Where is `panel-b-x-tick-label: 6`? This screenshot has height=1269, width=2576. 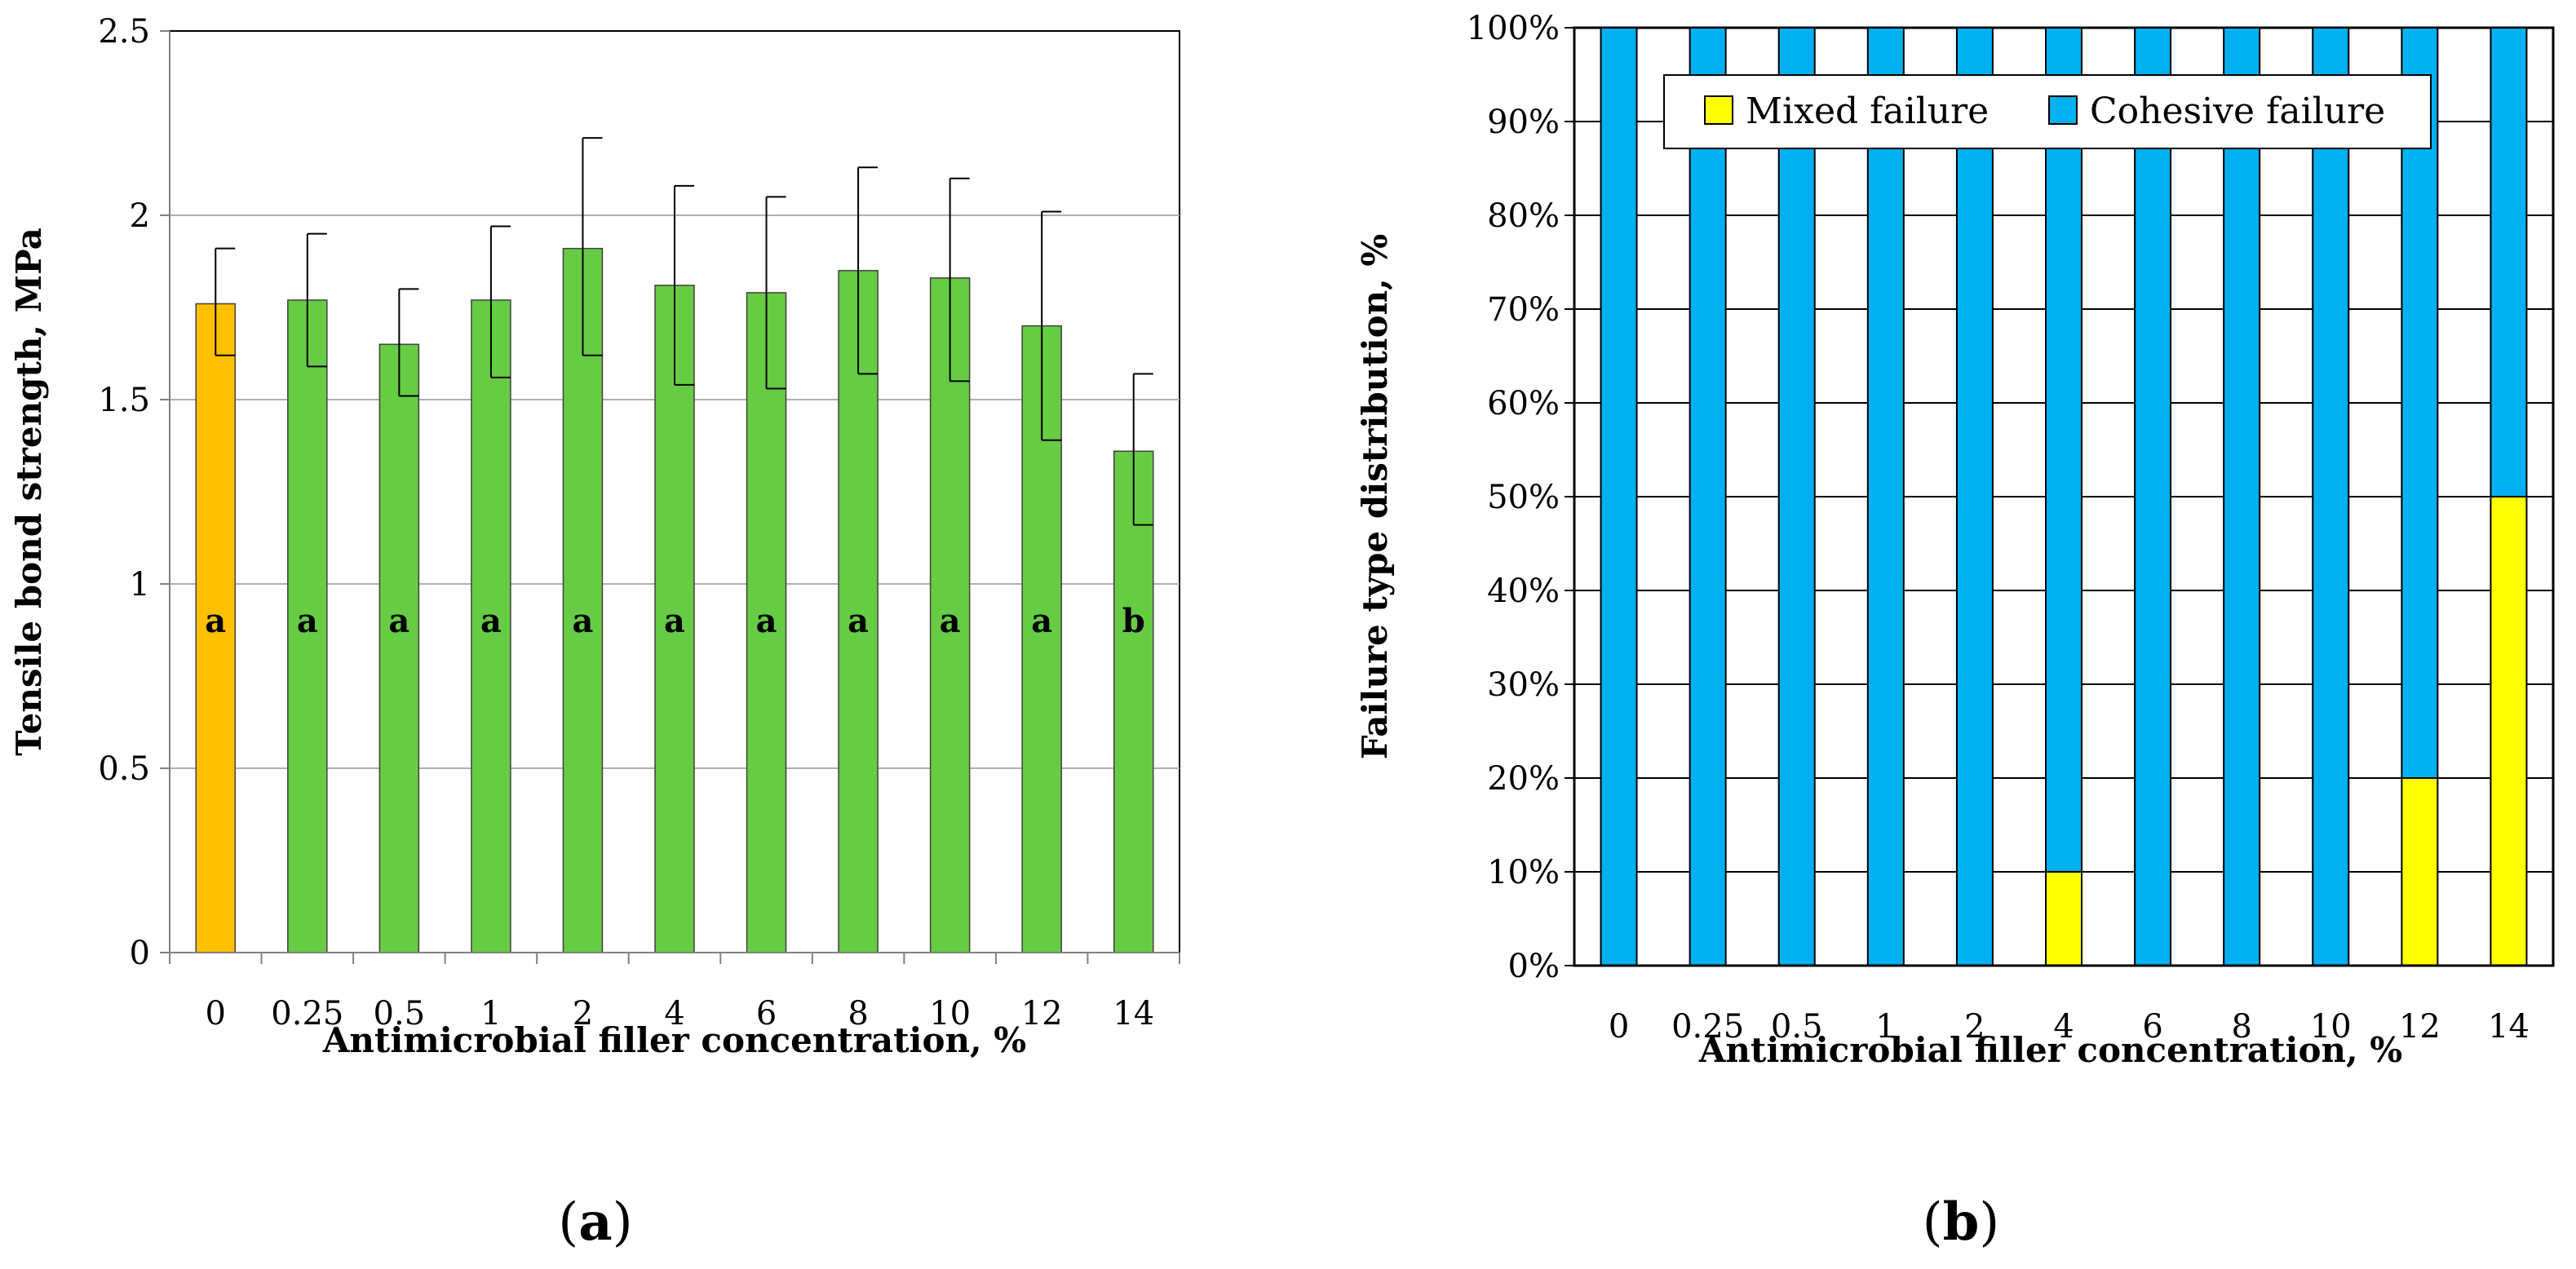 panel-b-x-tick-label: 6 is located at coordinates (2152, 1027).